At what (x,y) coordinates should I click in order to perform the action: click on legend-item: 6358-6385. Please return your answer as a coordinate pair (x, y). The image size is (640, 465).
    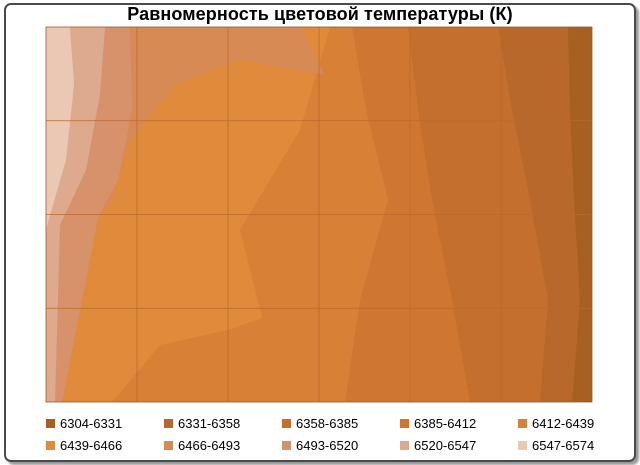
    Looking at the image, I should click on (341, 423).